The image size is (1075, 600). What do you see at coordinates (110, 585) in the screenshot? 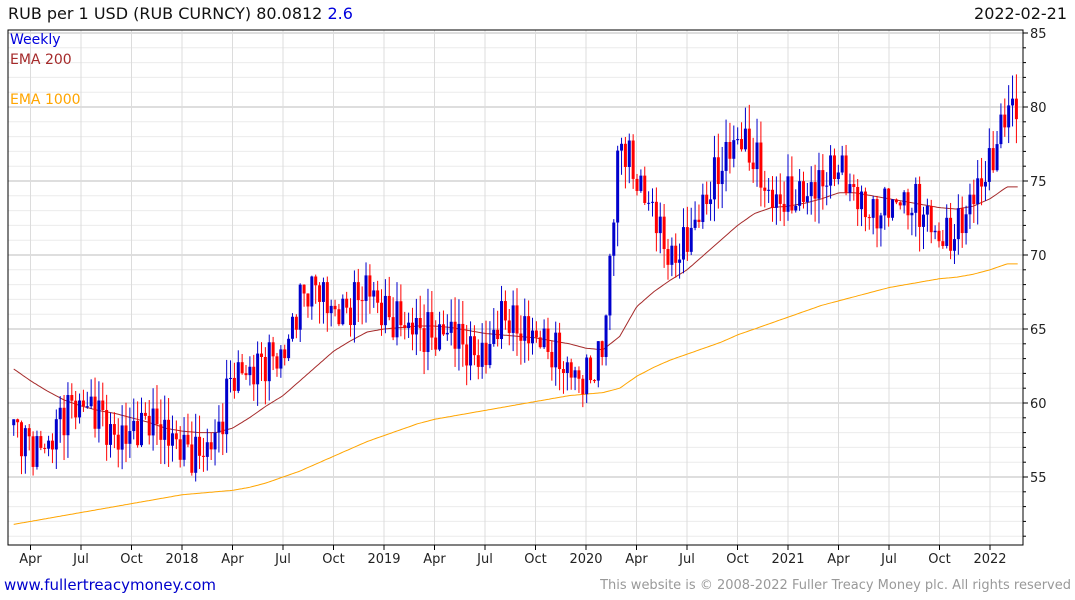
I see `website-link: www.fullertreacymoney.com` at bounding box center [110, 585].